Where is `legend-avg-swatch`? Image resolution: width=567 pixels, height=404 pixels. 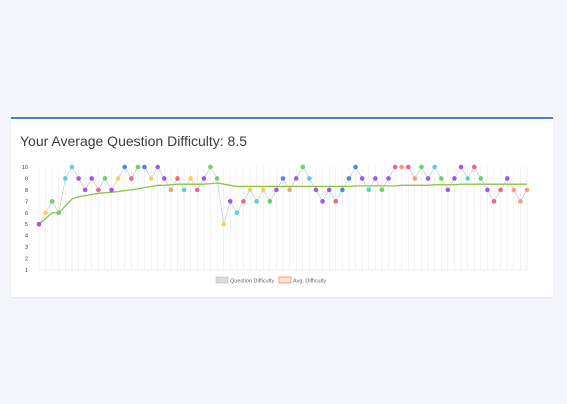
legend-avg-swatch is located at coordinates (285, 280).